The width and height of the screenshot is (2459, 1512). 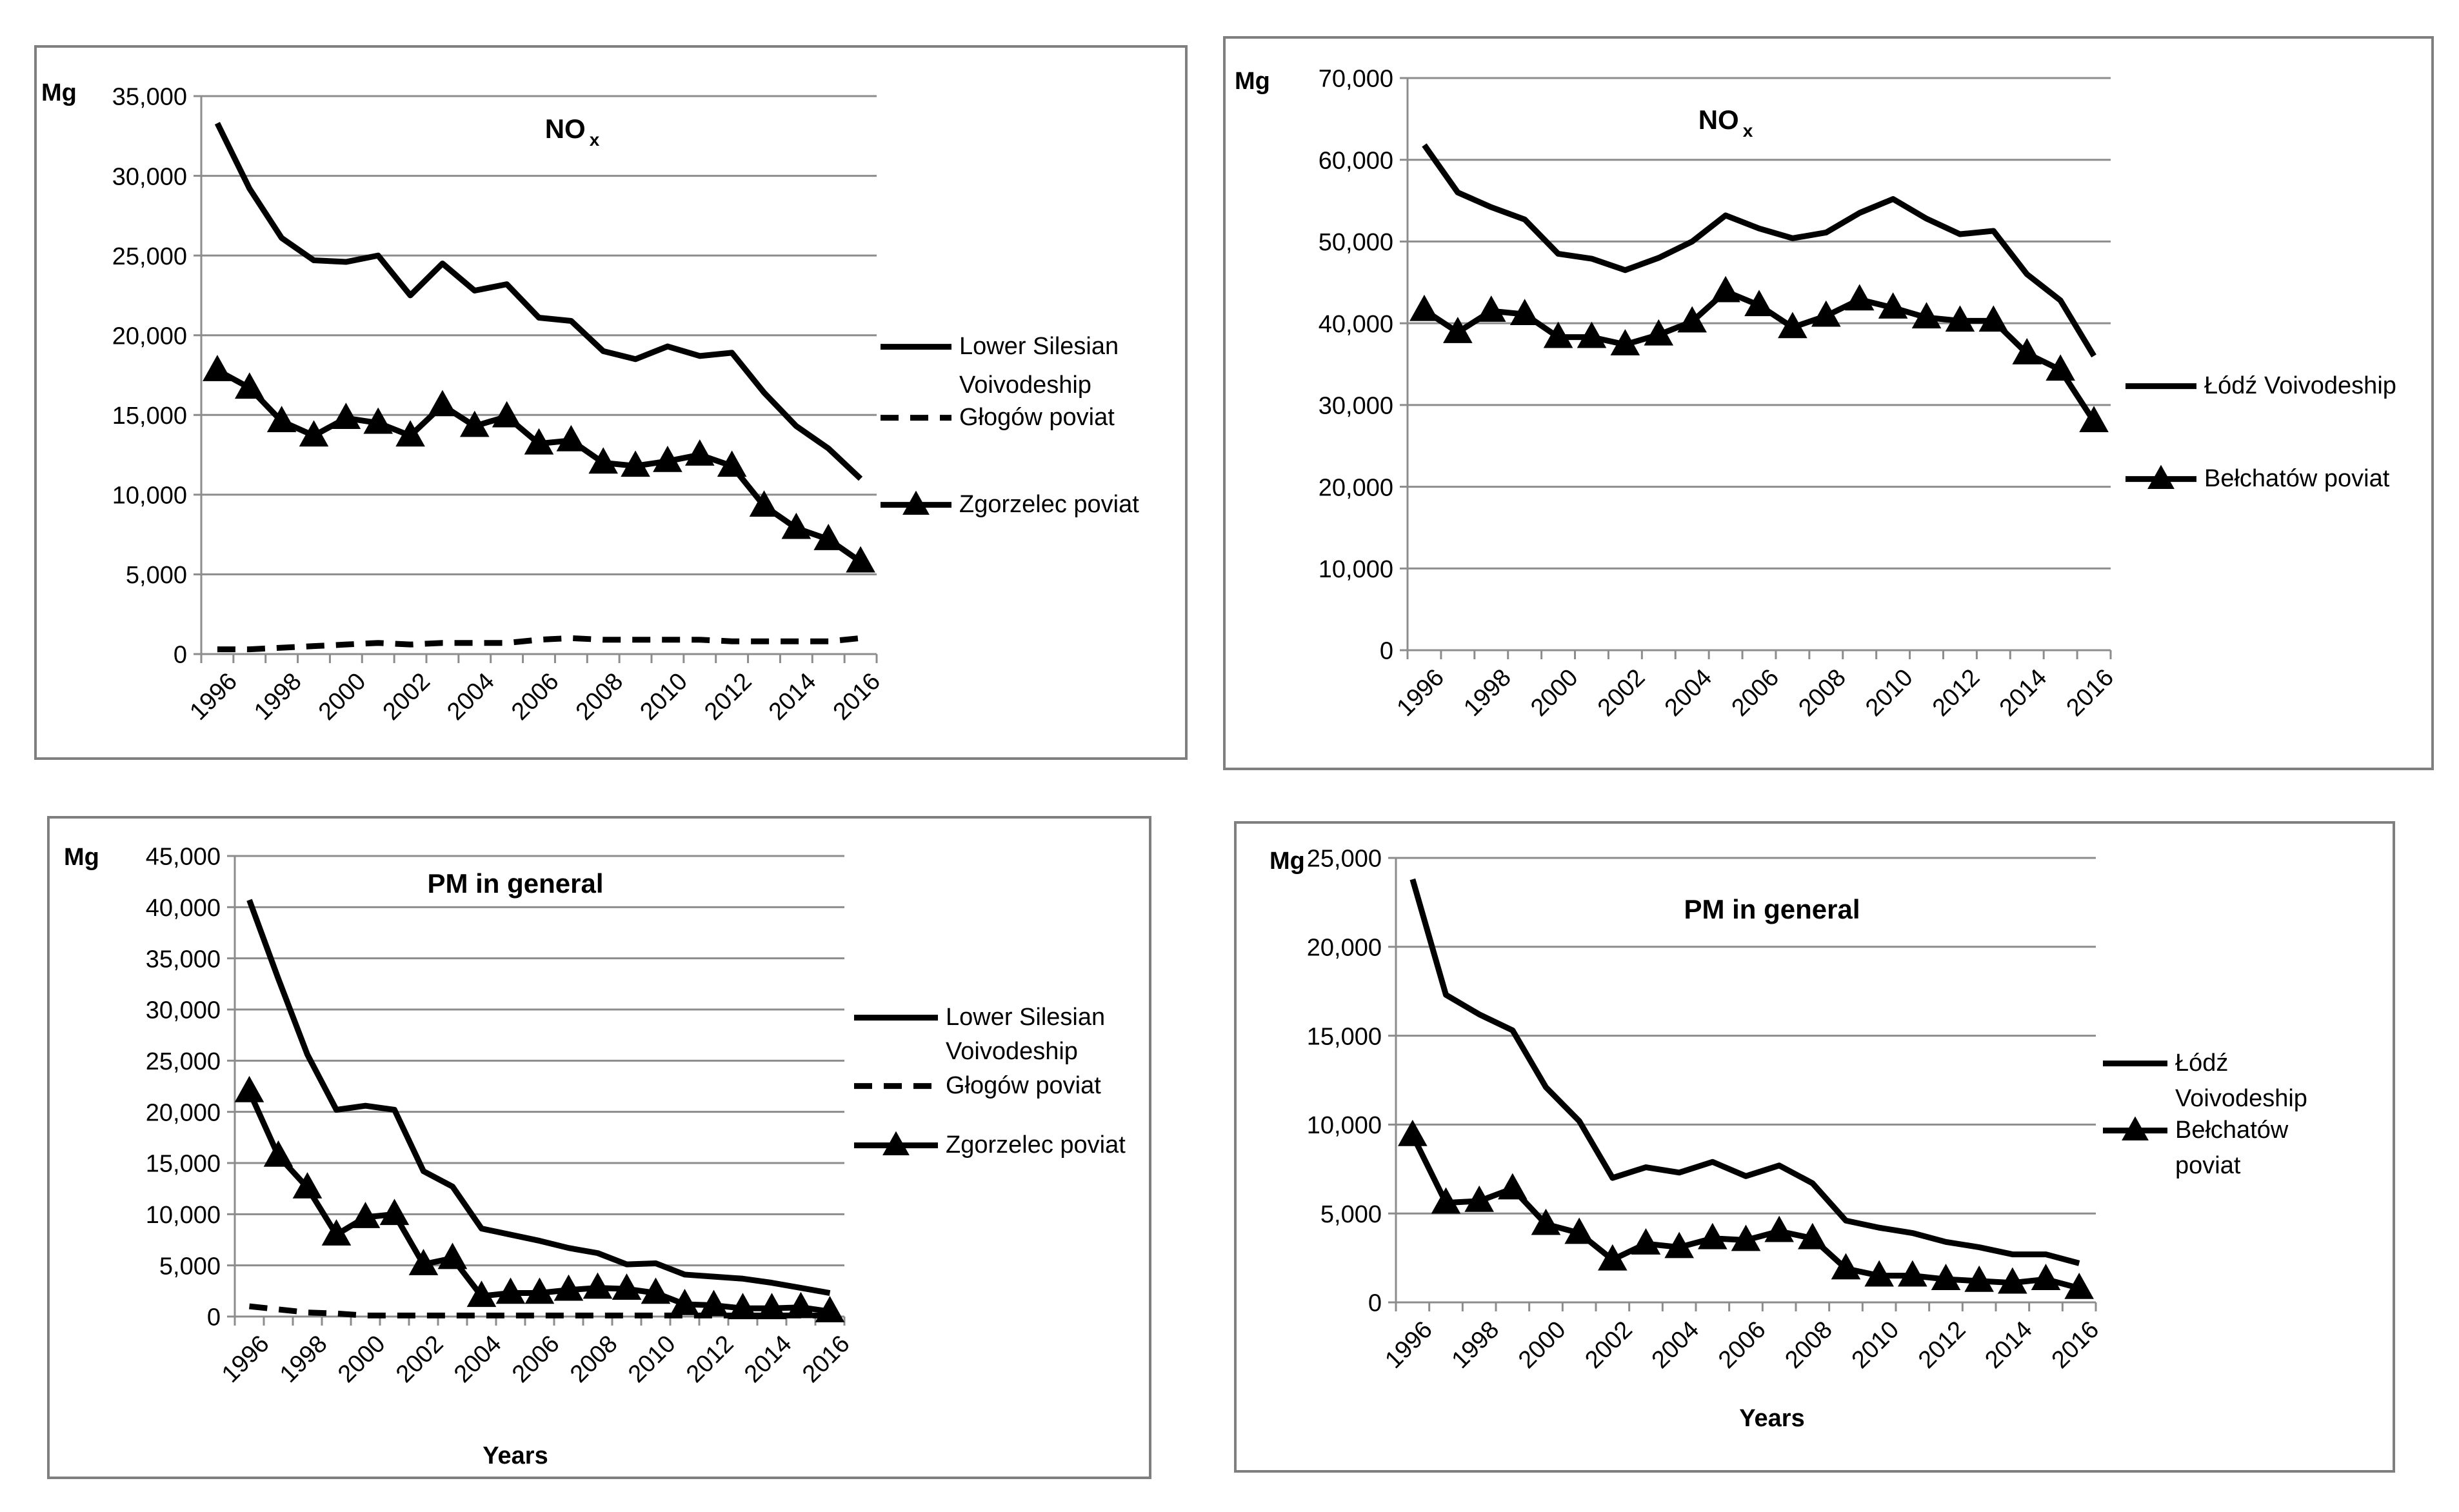 What do you see at coordinates (183, 1061) in the screenshot?
I see `y-tick-label: 25,000` at bounding box center [183, 1061].